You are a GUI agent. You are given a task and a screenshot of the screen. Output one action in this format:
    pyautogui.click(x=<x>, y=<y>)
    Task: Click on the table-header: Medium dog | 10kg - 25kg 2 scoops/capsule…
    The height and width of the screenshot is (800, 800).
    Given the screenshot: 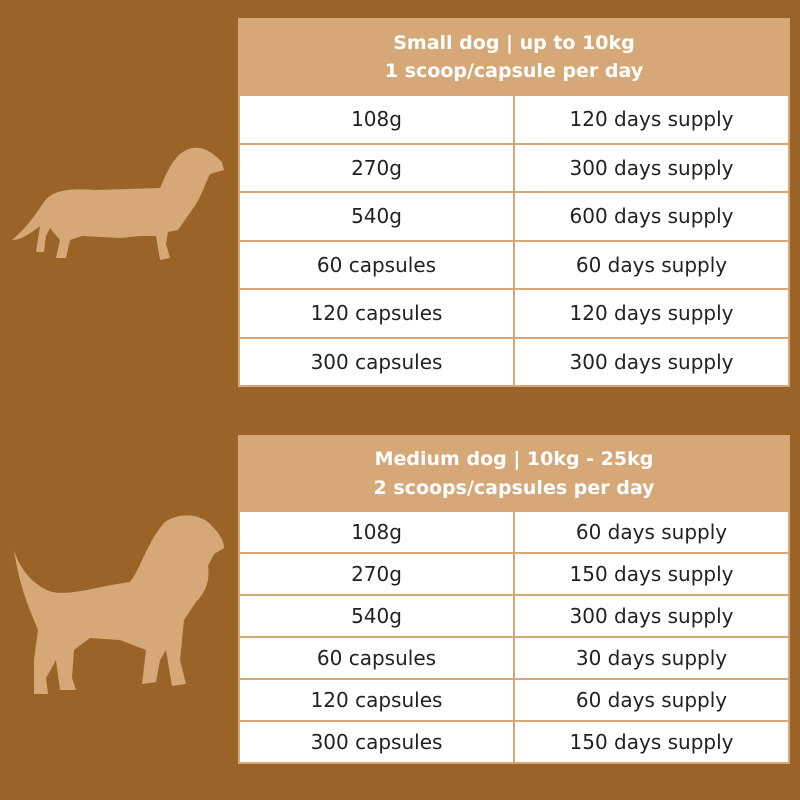 What is the action you would take?
    pyautogui.click(x=514, y=473)
    